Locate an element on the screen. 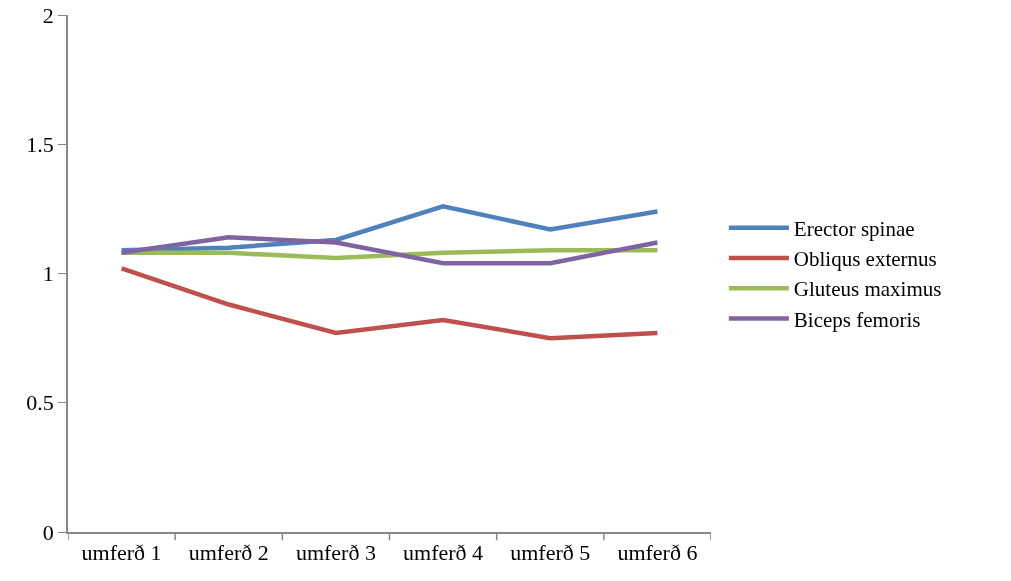 The height and width of the screenshot is (581, 1011). y-tick-label: 1 is located at coordinates (48, 274).